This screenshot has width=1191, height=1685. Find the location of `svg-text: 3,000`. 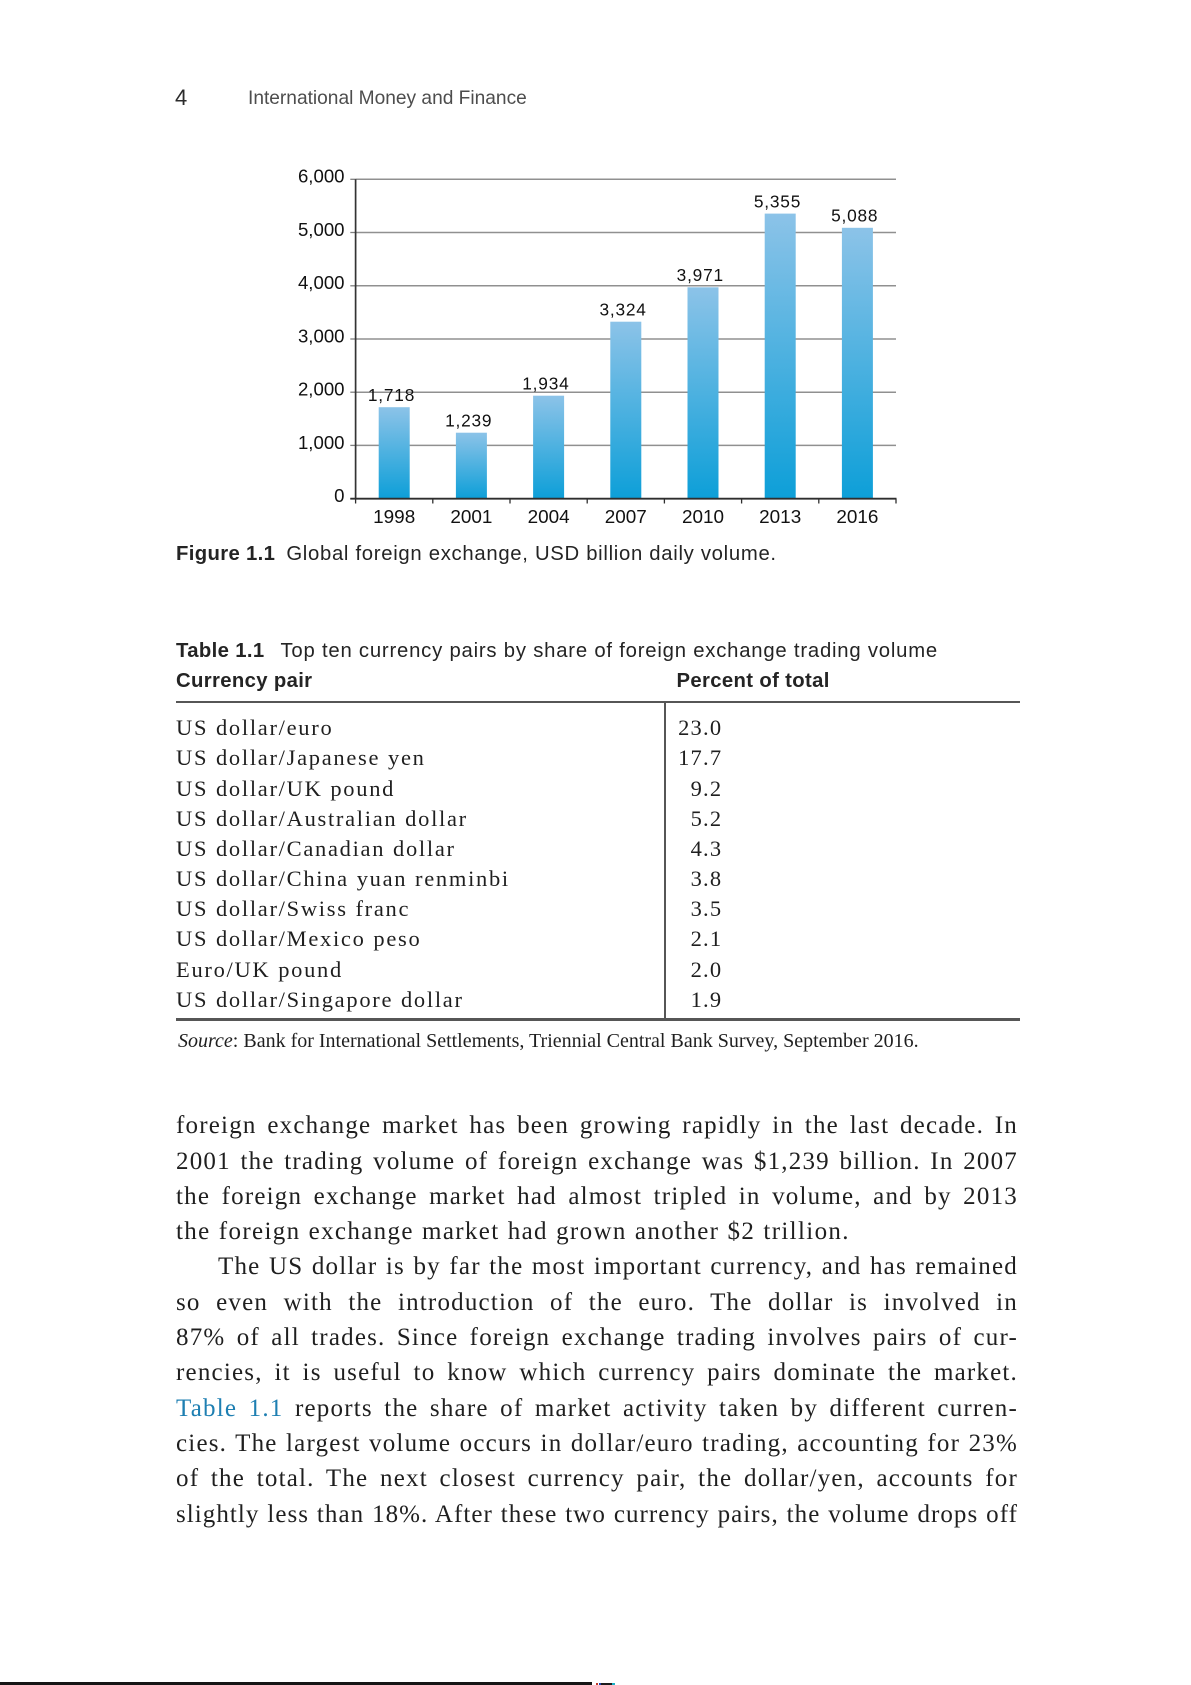

svg-text: 3,000 is located at coordinates (321, 335).